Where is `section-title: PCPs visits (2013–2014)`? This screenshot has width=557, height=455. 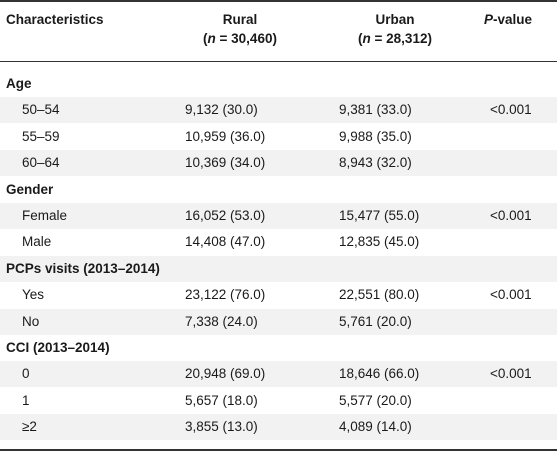 section-title: PCPs visits (2013–2014) is located at coordinates (83, 268).